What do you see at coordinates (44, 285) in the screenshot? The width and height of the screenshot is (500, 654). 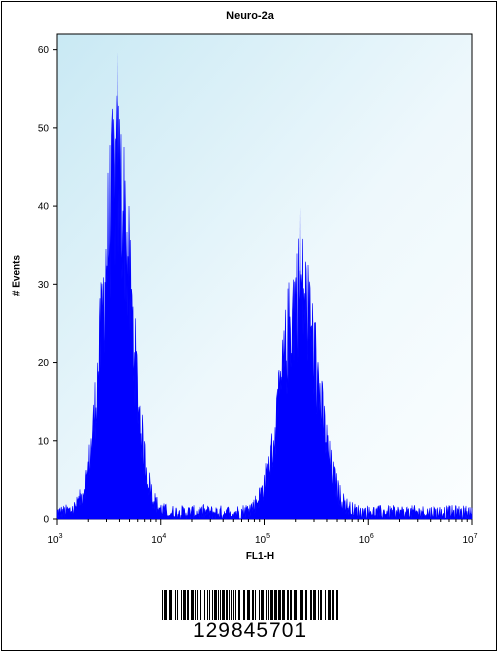 I see `y-tick-label: 30` at bounding box center [44, 285].